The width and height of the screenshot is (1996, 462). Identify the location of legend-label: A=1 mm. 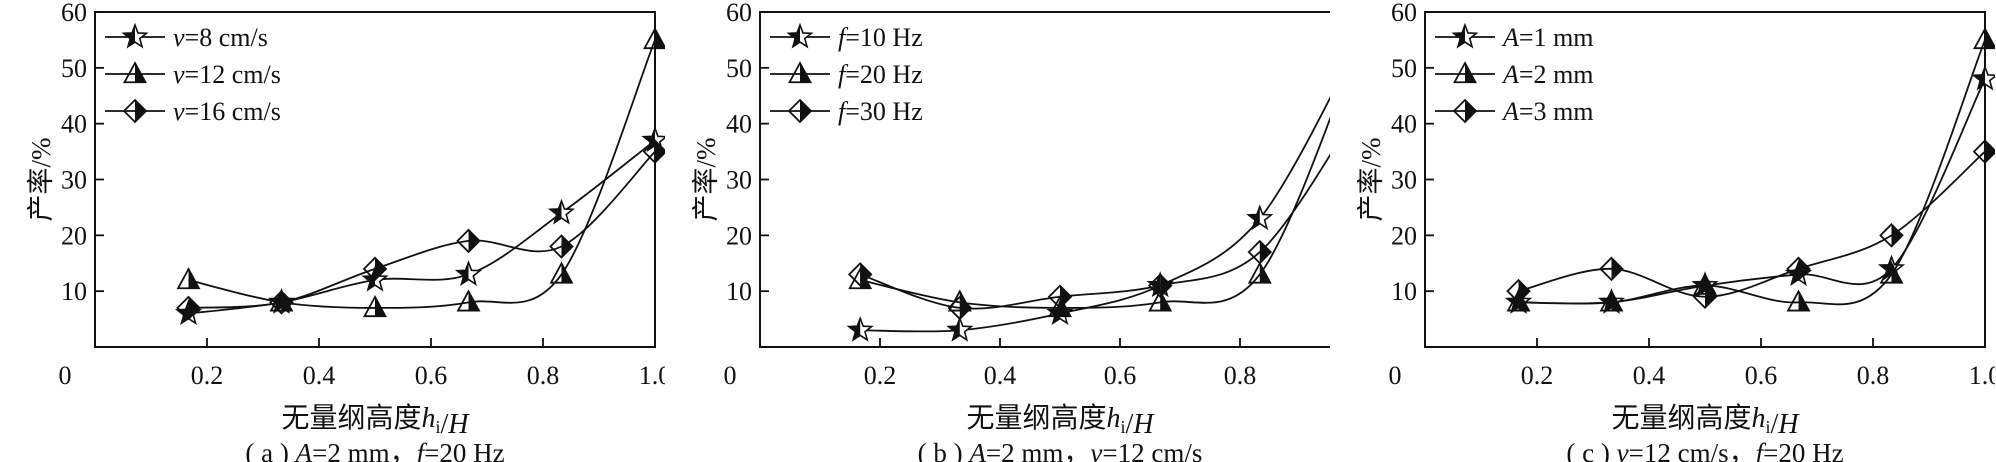
(1547, 37).